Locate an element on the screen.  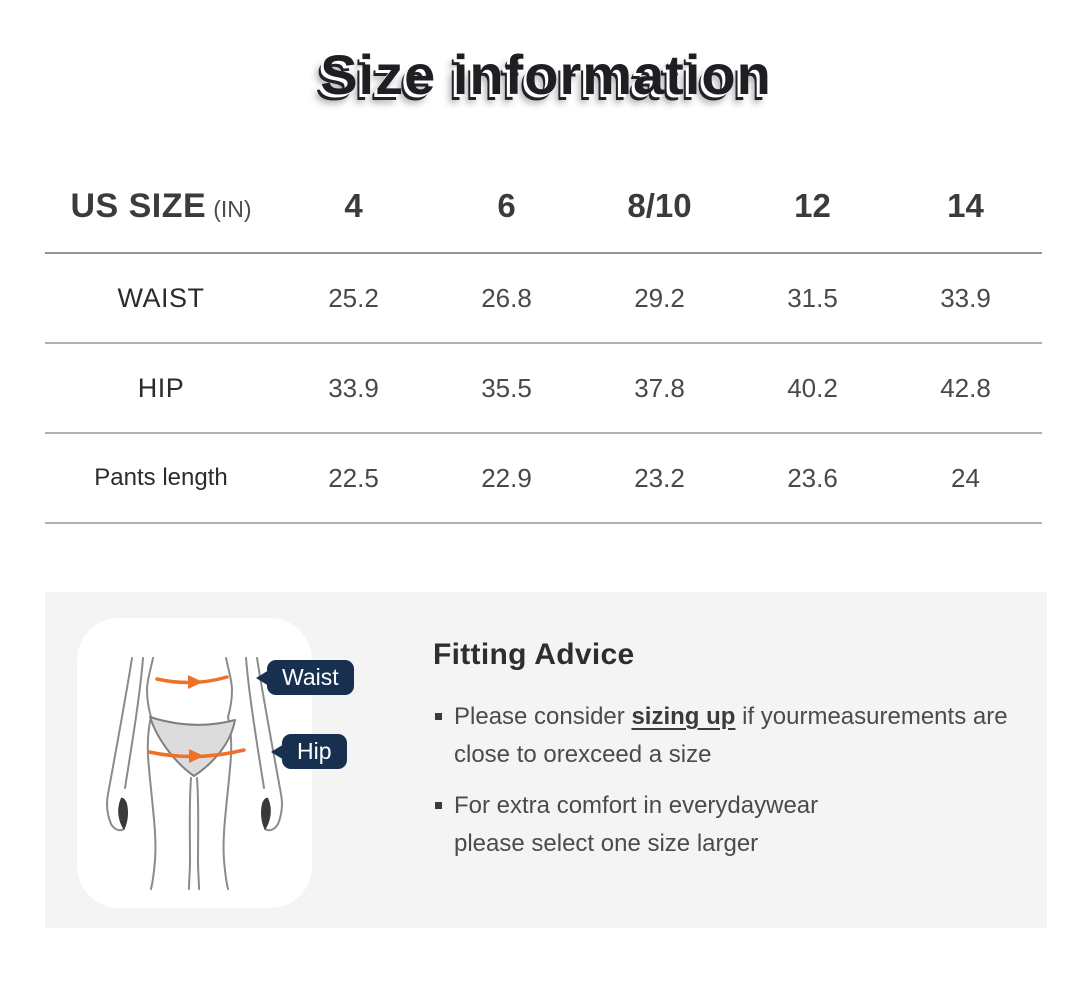
pants-length-value: 22.5 is located at coordinates (353, 477).